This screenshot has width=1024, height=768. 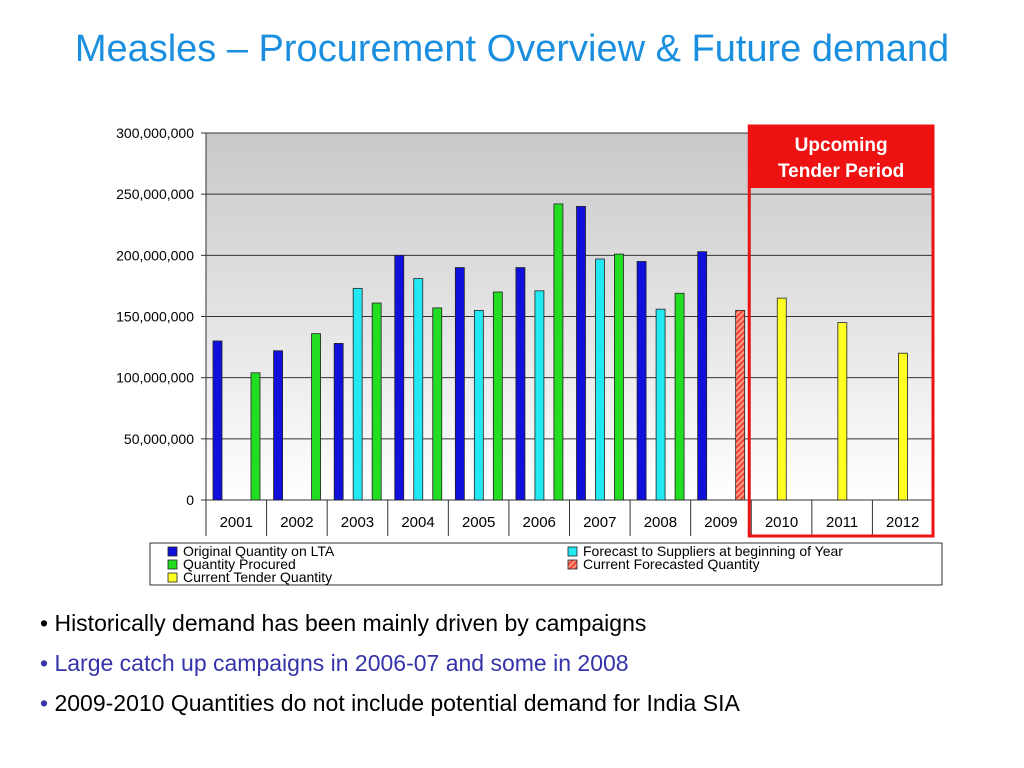 What do you see at coordinates (155, 378) in the screenshot?
I see `y-tick-label: 100,000,000` at bounding box center [155, 378].